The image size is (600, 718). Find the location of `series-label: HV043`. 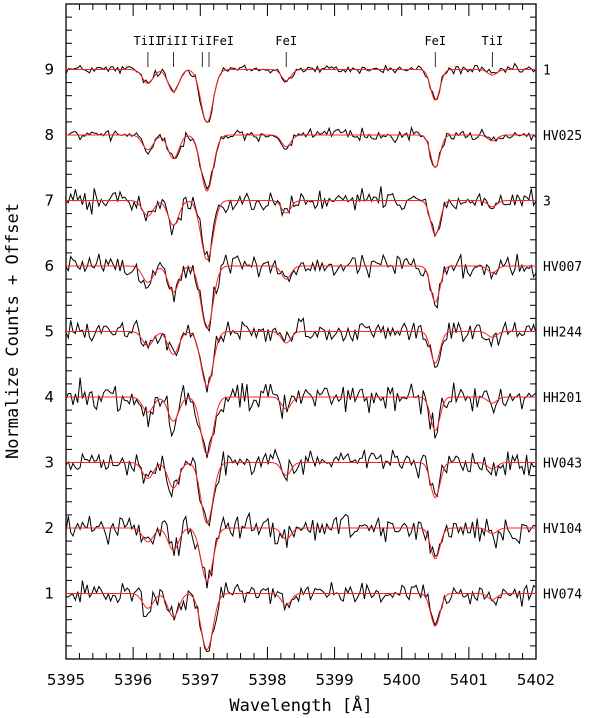

series-label: HV043 is located at coordinates (562, 464).